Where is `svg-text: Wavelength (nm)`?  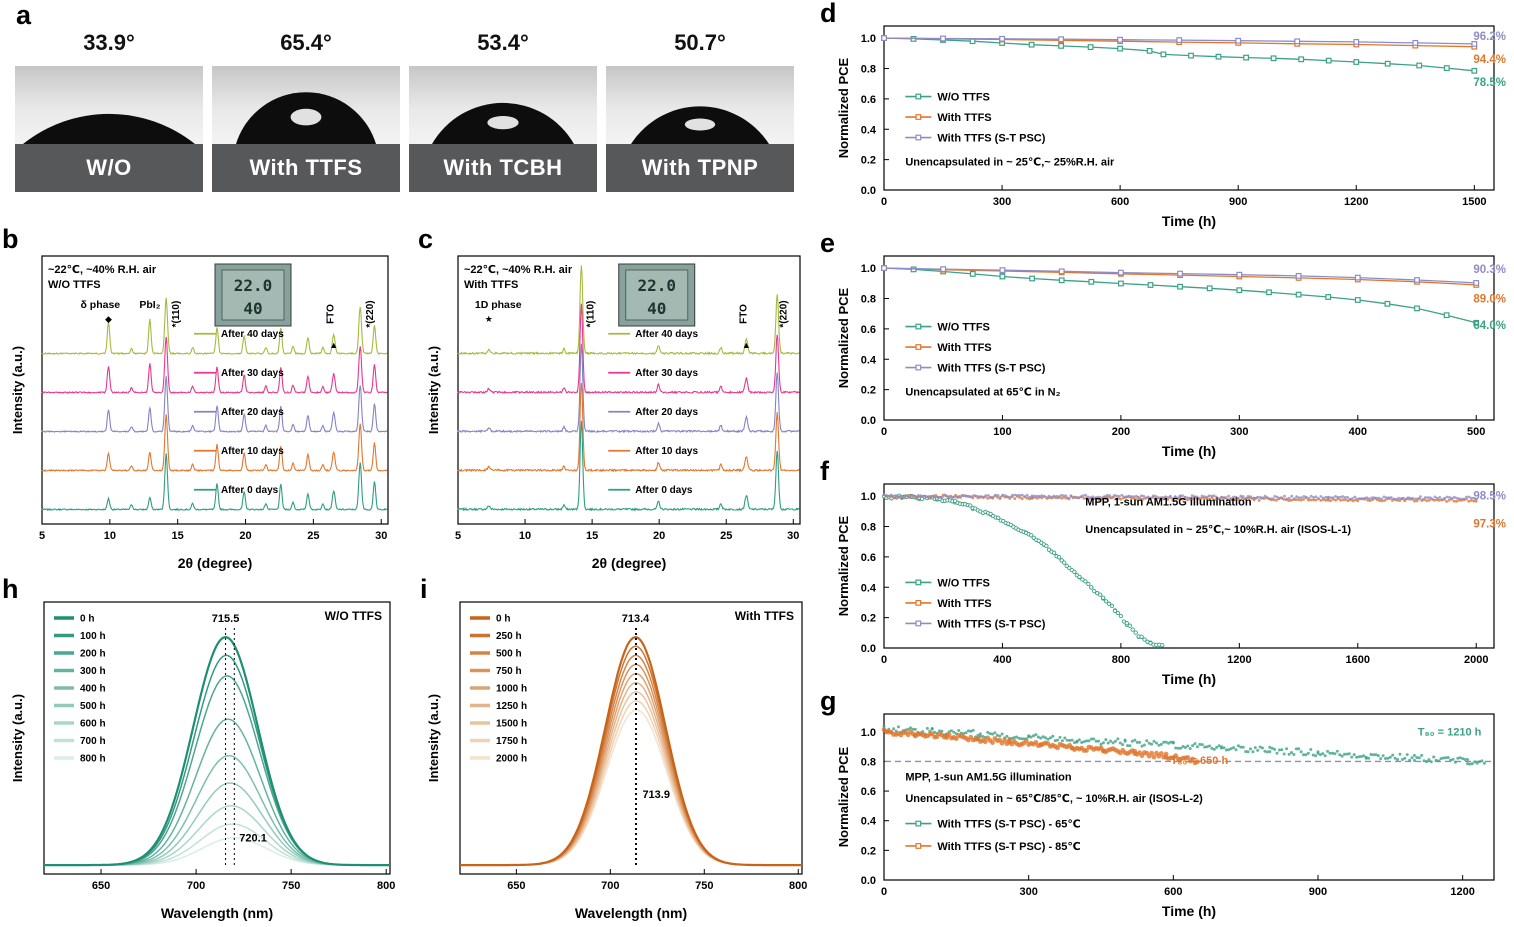
svg-text: Wavelength (nm) is located at coordinates (631, 913).